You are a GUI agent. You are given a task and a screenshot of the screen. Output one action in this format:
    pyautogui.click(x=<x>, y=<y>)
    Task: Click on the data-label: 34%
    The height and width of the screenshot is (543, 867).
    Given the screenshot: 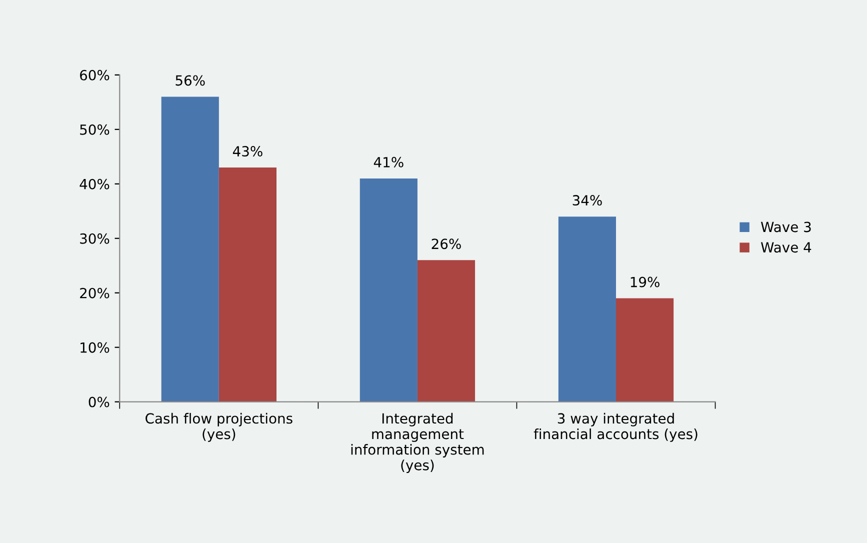 What is the action you would take?
    pyautogui.click(x=587, y=200)
    